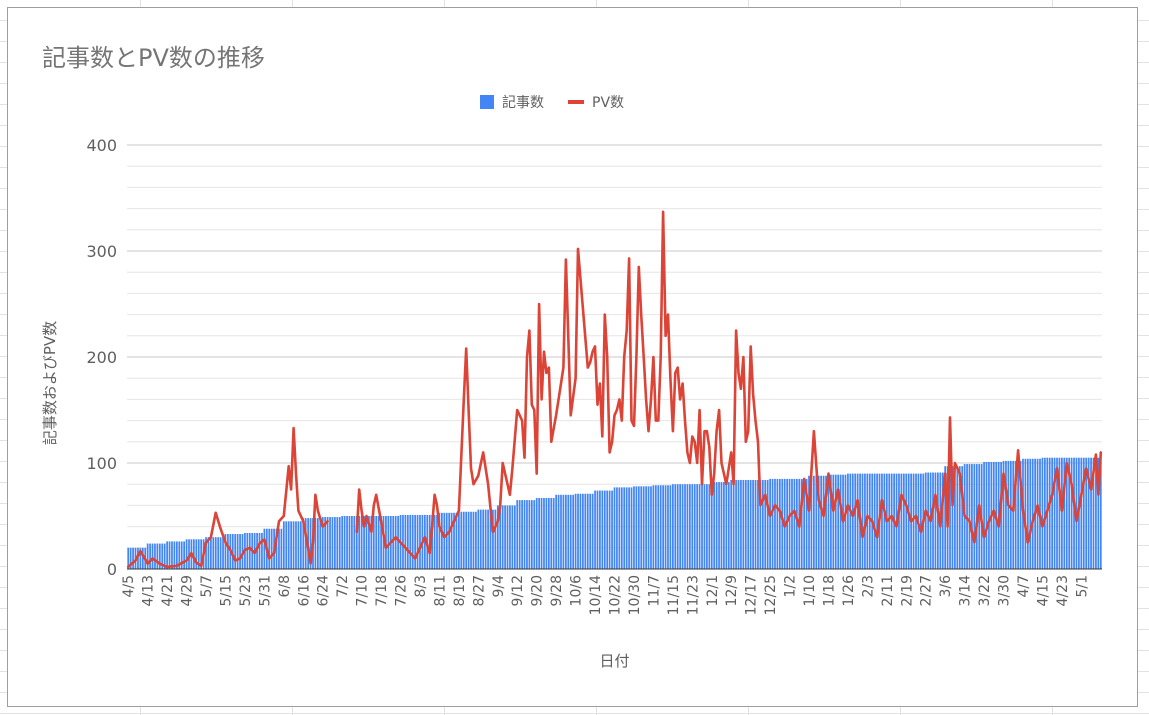  What do you see at coordinates (153, 58) in the screenshot?
I see `chart-title: 記事数とPV数の推移` at bounding box center [153, 58].